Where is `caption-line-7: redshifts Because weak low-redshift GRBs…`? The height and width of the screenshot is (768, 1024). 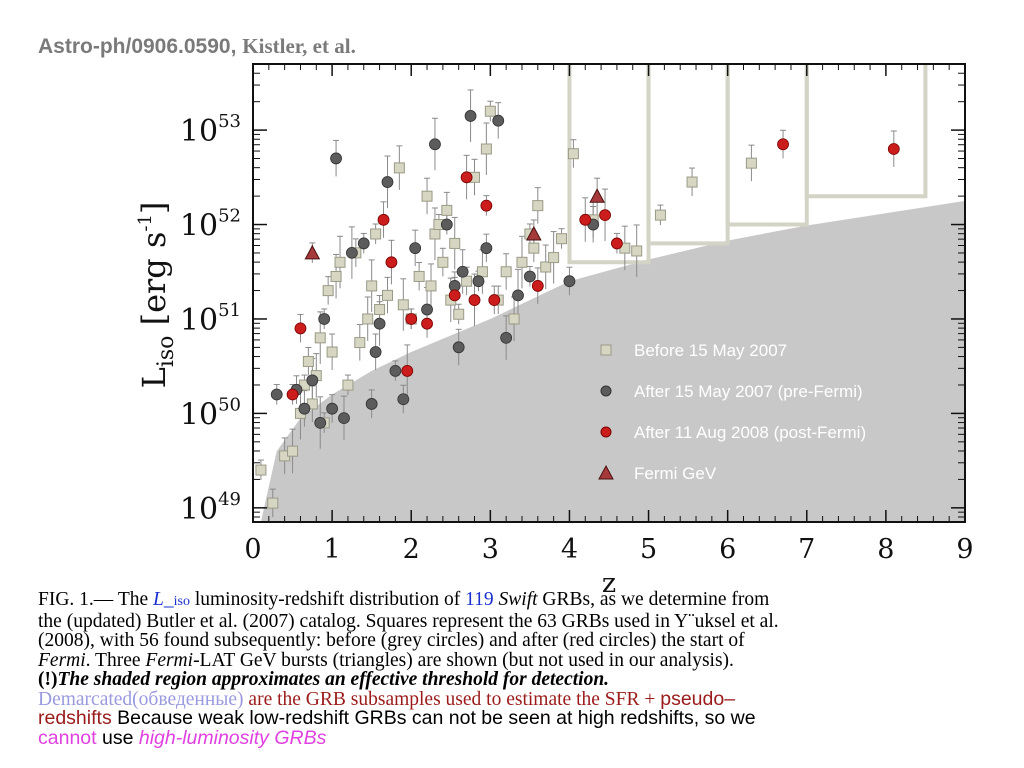
caption-line-7: redshifts Because weak low-redshift GRBs… is located at coordinates (528, 718).